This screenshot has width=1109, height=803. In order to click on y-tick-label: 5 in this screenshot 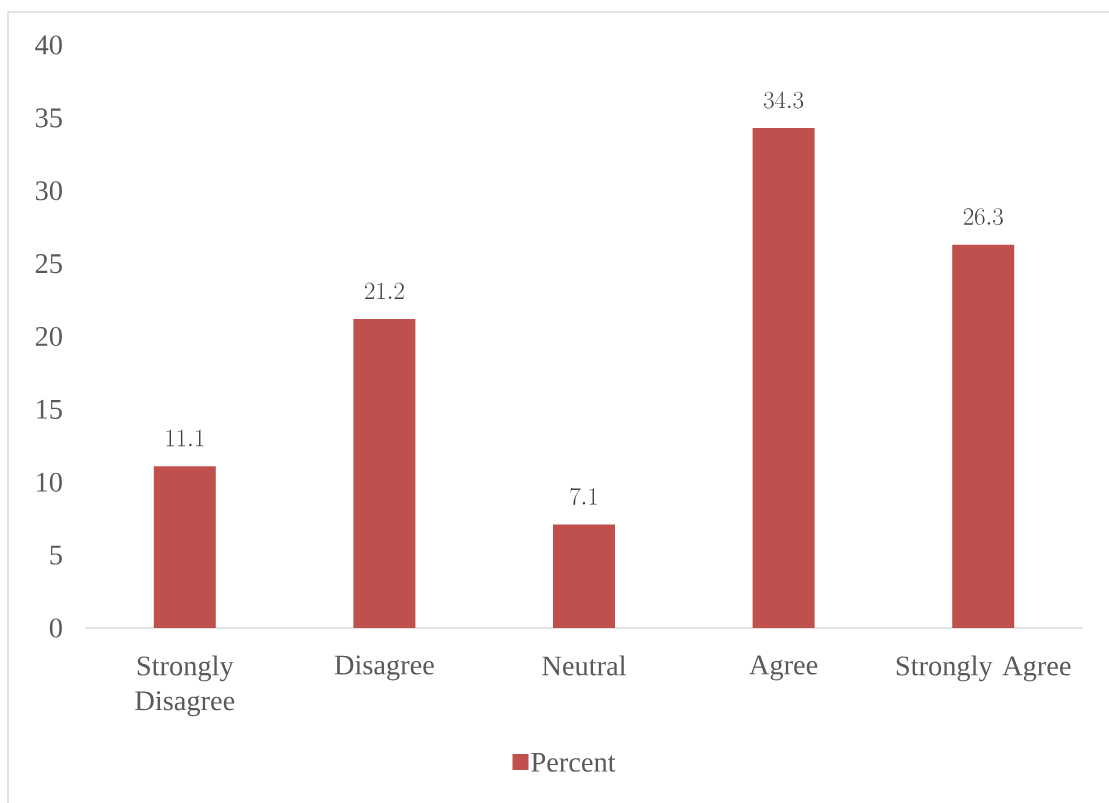, I will do `click(56, 555)`.